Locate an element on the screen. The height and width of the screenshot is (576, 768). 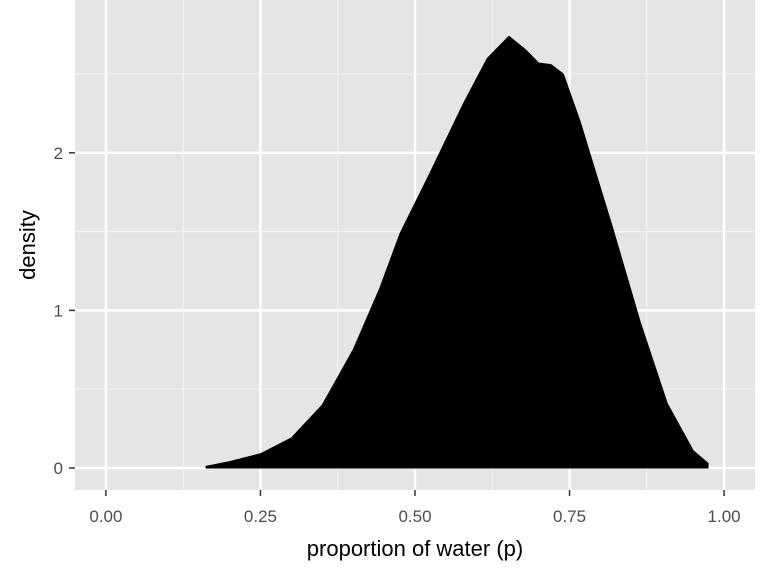
y-tick-label: 2 is located at coordinates (58, 153).